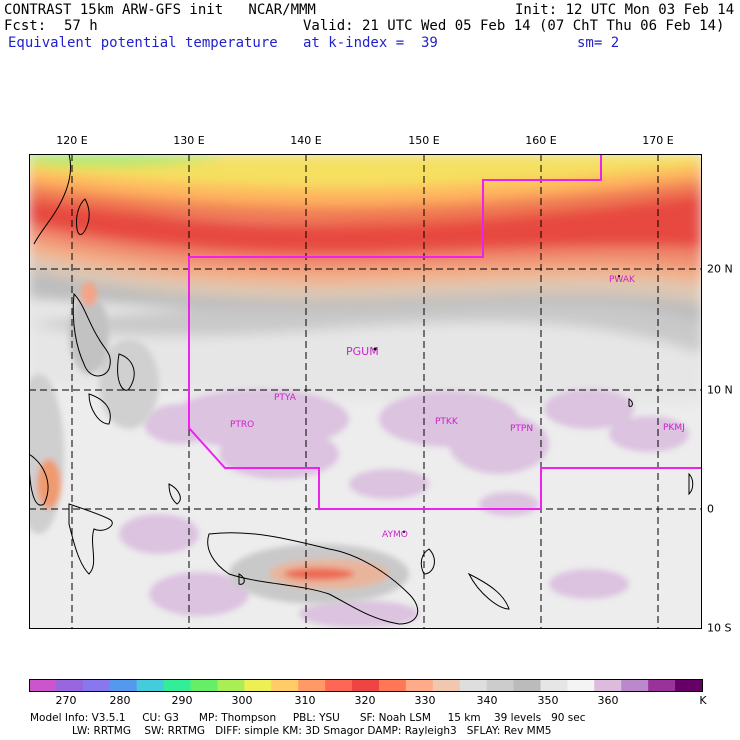 The width and height of the screenshot is (740, 740). Describe the element at coordinates (719, 628) in the screenshot. I see `lat-label-10s: 10 S` at that location.